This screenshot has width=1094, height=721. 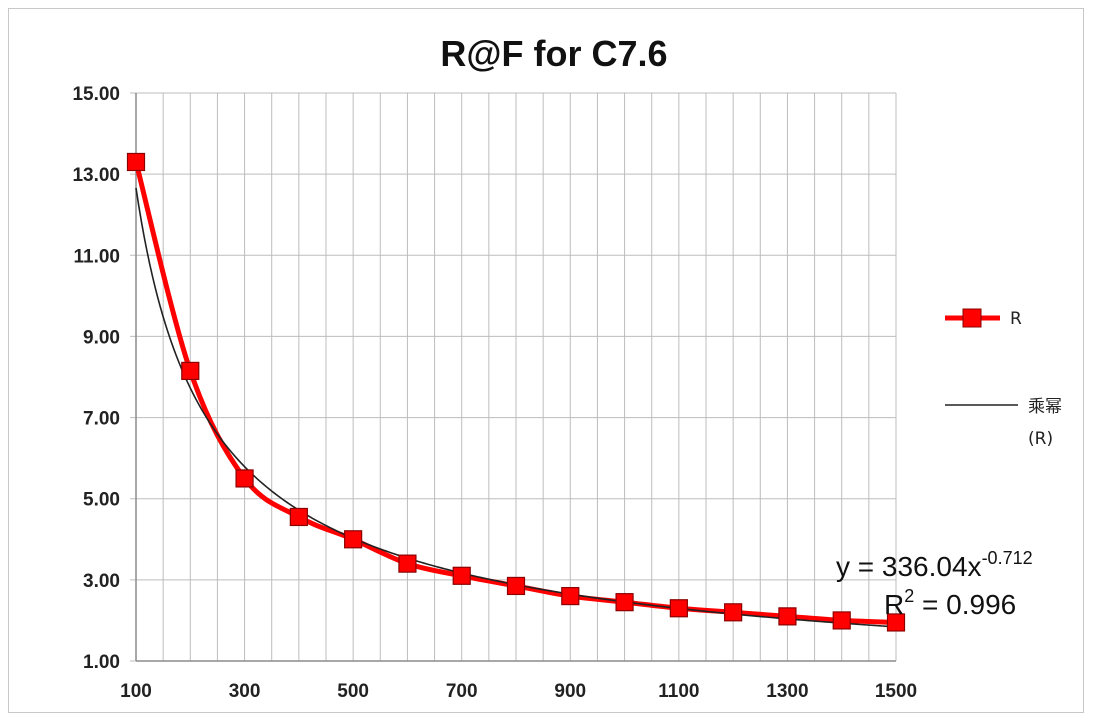 I want to click on y-tick-label: 11.00, so click(x=97, y=256).